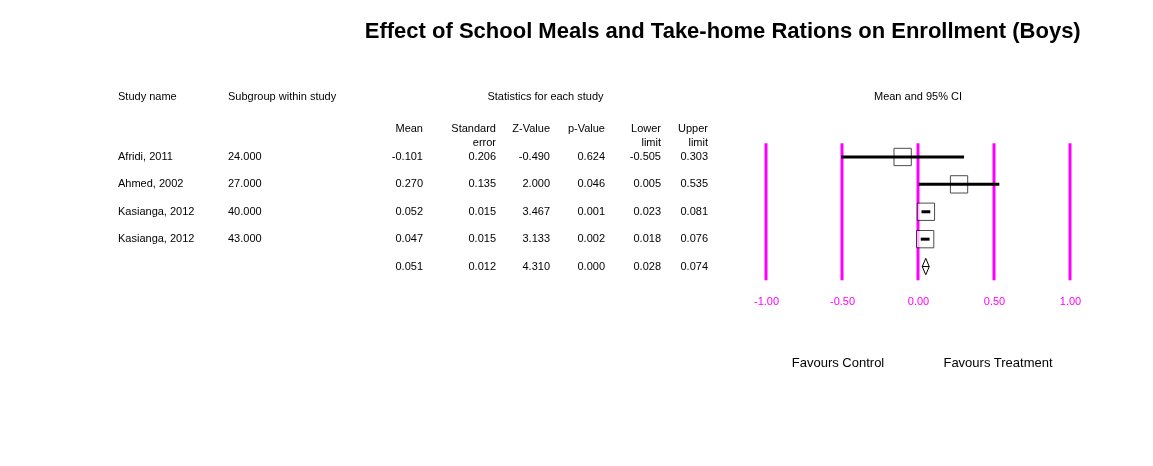 This screenshot has height=466, width=1153. What do you see at coordinates (482, 155) in the screenshot?
I see `text: 0.206` at bounding box center [482, 155].